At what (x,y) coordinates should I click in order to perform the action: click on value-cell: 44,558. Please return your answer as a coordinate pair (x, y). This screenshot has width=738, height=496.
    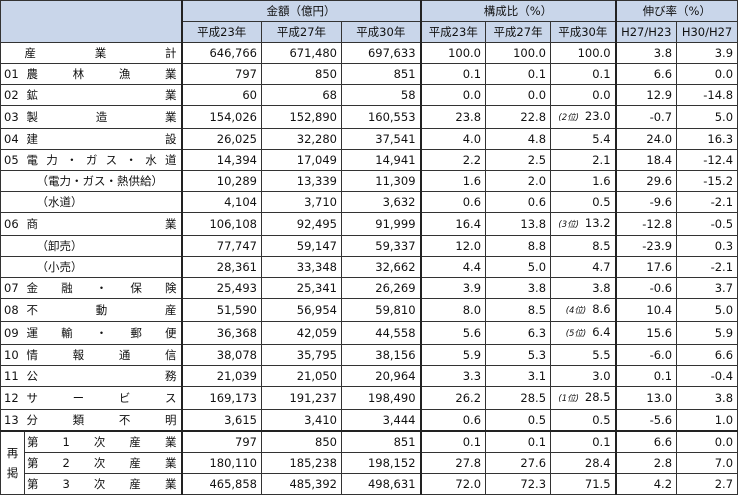
    Looking at the image, I should click on (381, 333).